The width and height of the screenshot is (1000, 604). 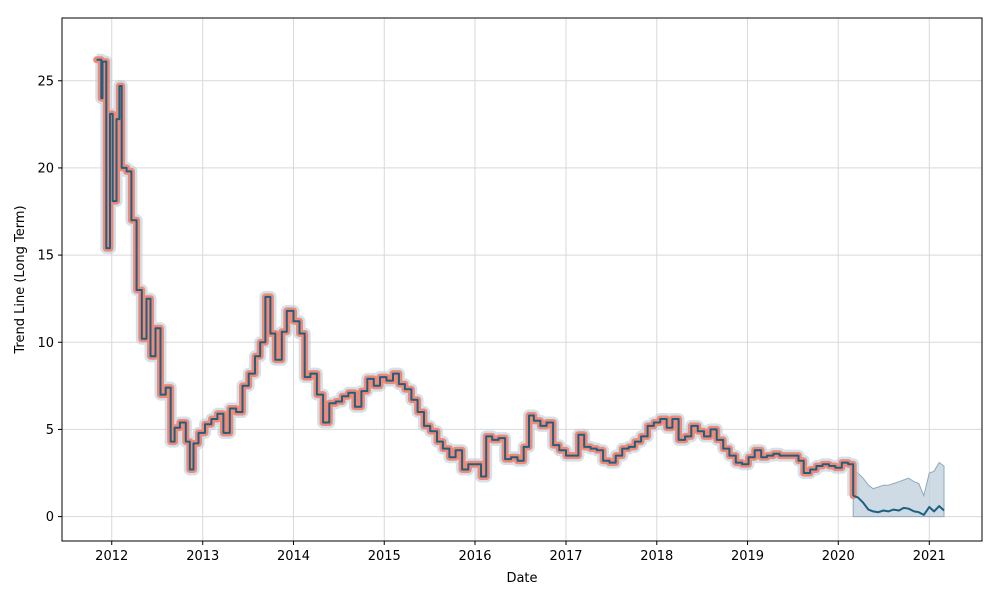 What do you see at coordinates (202, 556) in the screenshot?
I see `x-tick-label: 2013` at bounding box center [202, 556].